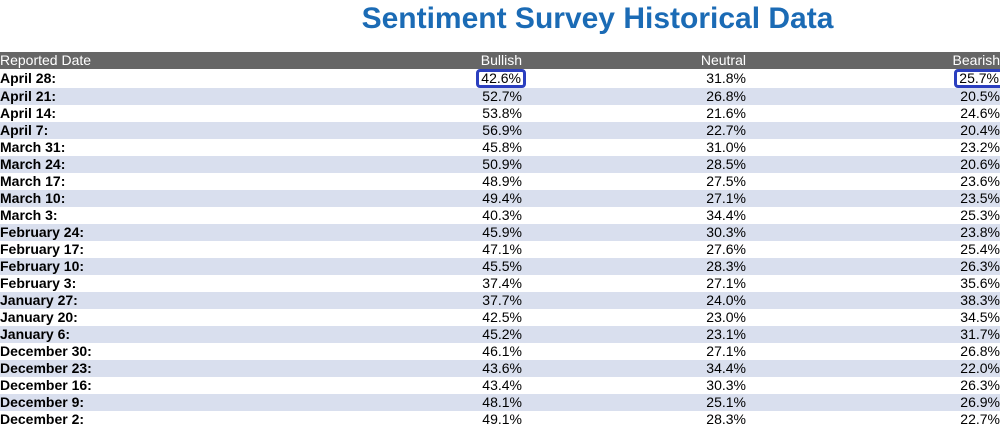 The width and height of the screenshot is (1000, 428). What do you see at coordinates (980, 181) in the screenshot?
I see `row-bearish-value: 23.6%` at bounding box center [980, 181].